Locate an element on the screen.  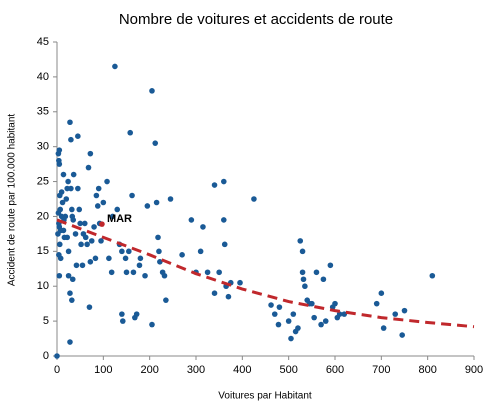
x-axis-title: Voitures par Habitant is located at coordinates (265, 396).